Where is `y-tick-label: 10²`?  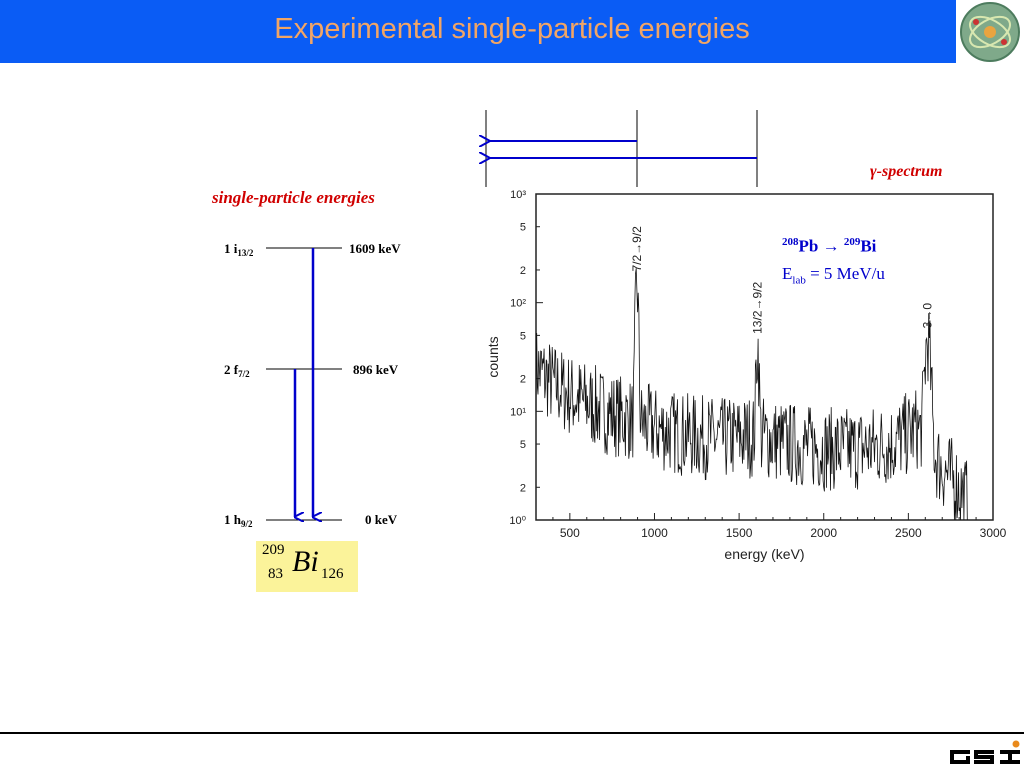 y-tick-label: 10² is located at coordinates (518, 304).